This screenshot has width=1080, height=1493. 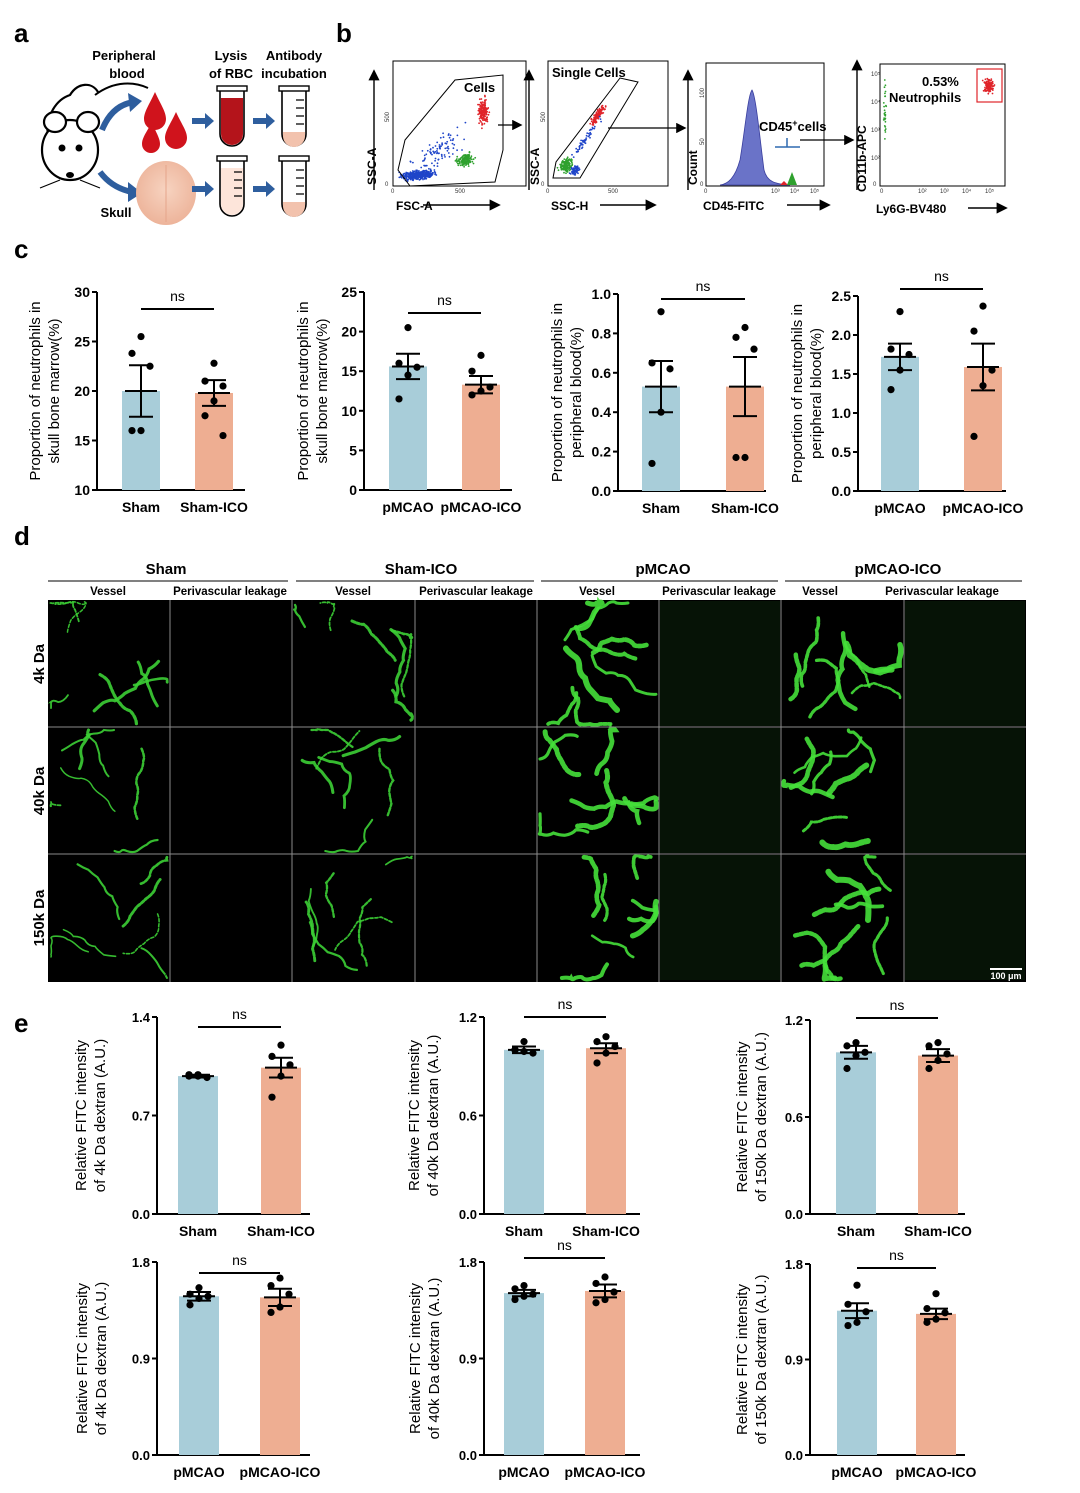 I want to click on panel-c-y-tick-label: 15, so click(x=349, y=371).